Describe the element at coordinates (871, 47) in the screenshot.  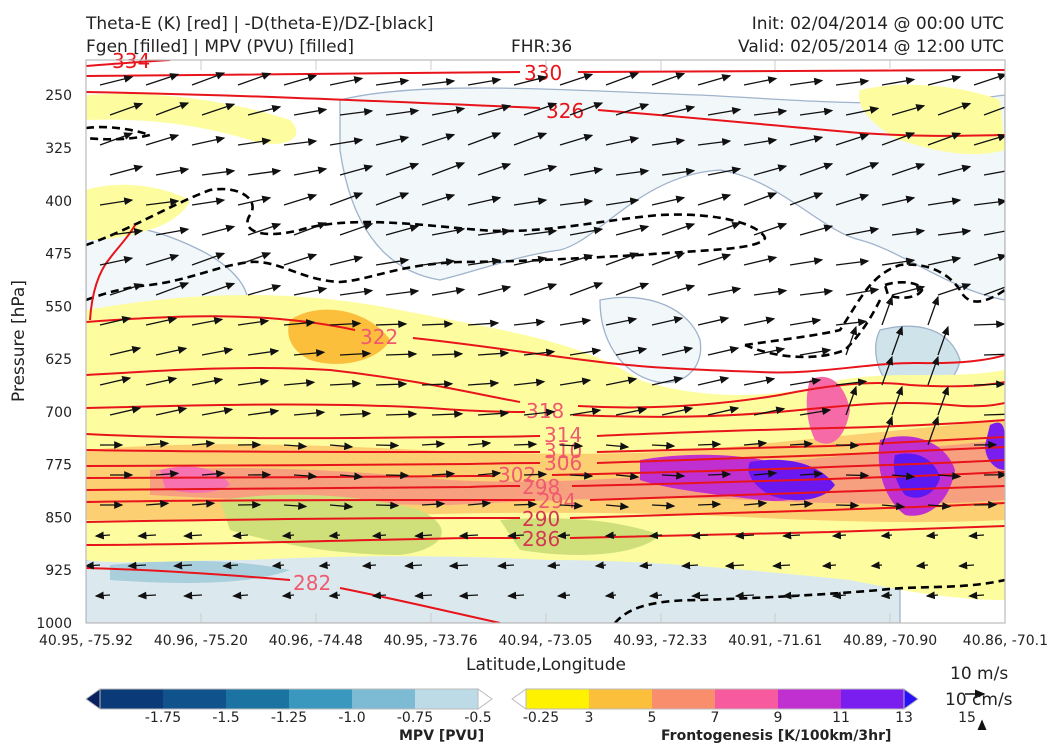
I see `valid-time: Valid: 02/05/2014 @ 12:00 UTC` at that location.